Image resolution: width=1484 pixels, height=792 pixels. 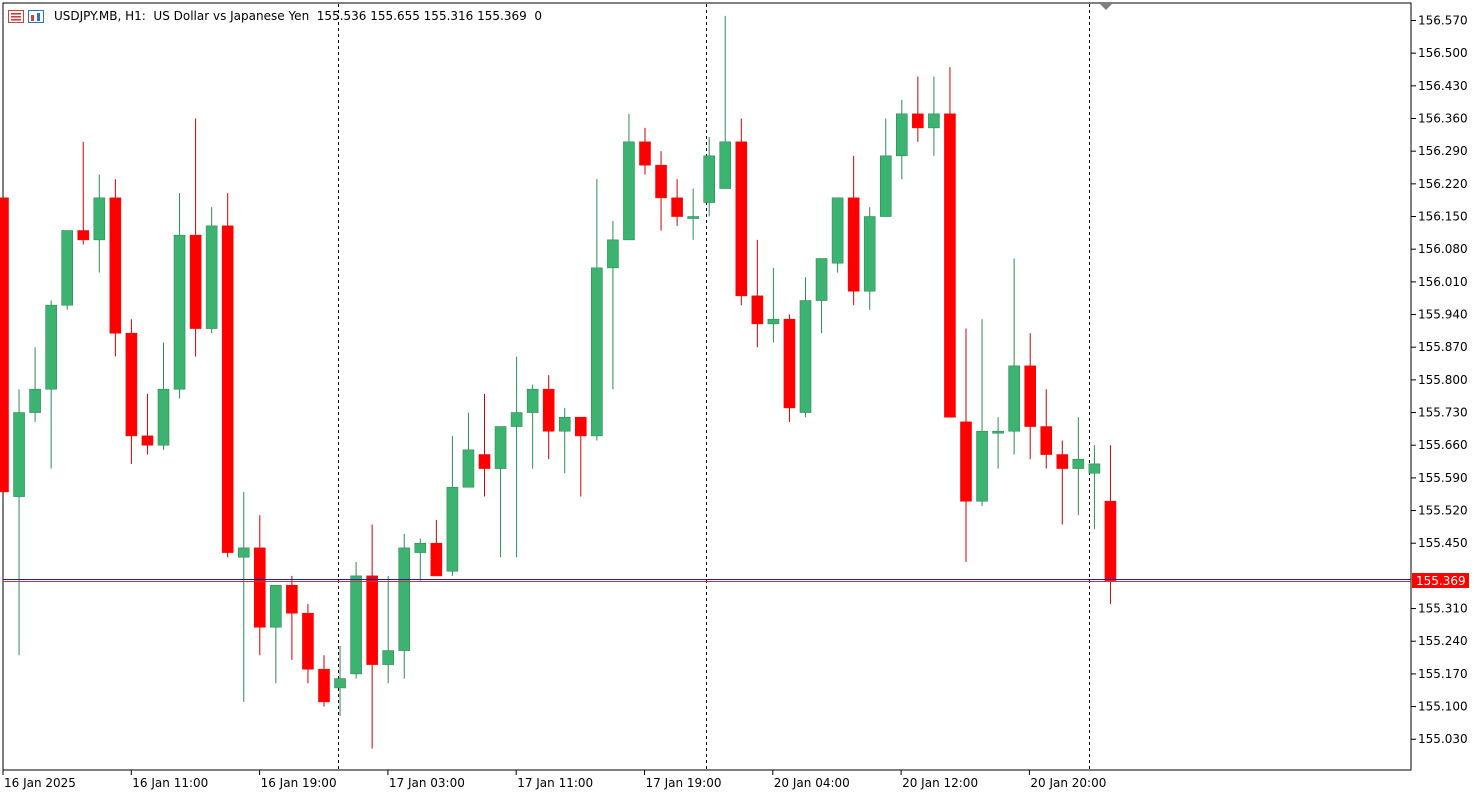 What do you see at coordinates (684, 783) in the screenshot?
I see `time-tick-label: 17 Jan 19:00` at bounding box center [684, 783].